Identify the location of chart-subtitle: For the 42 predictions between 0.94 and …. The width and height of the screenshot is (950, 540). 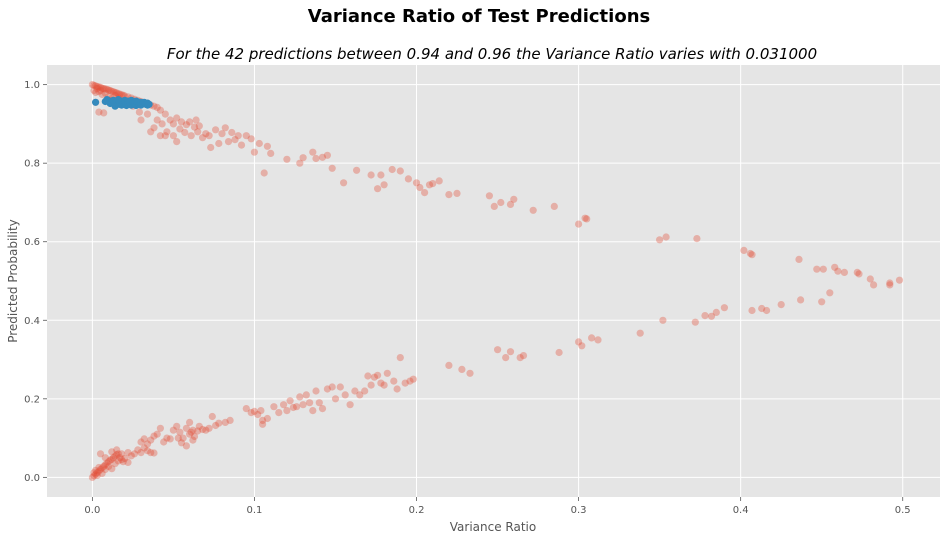
(492, 54).